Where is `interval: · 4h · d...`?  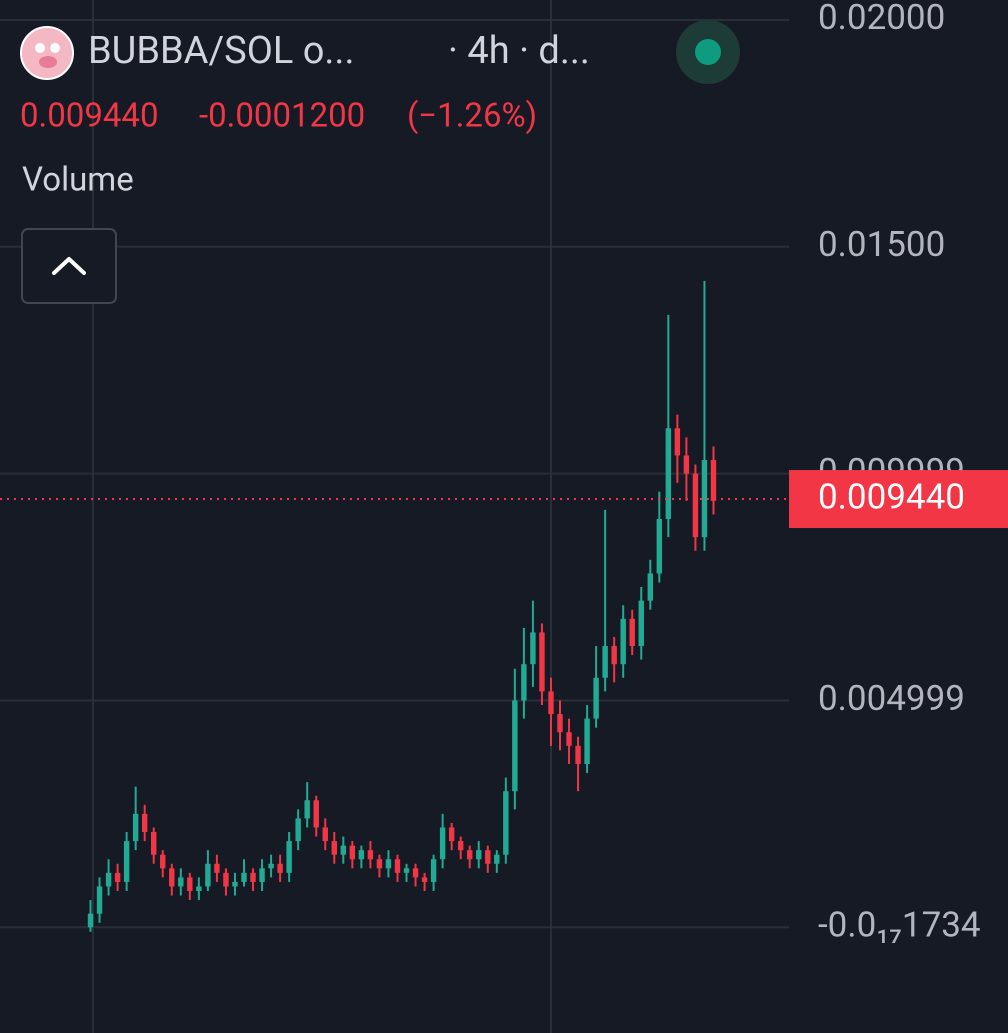
interval: · 4h · d... is located at coordinates (519, 51).